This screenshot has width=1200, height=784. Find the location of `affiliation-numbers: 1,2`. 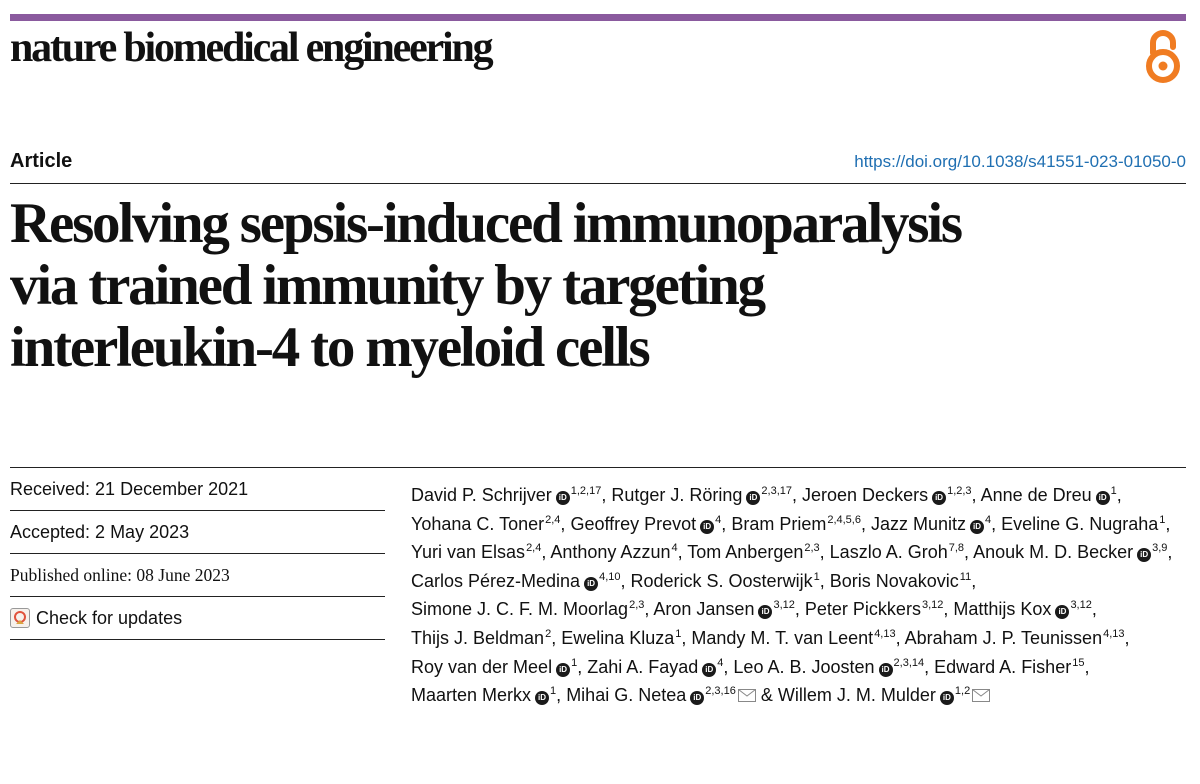

affiliation-numbers: 1,2 is located at coordinates (962, 691).